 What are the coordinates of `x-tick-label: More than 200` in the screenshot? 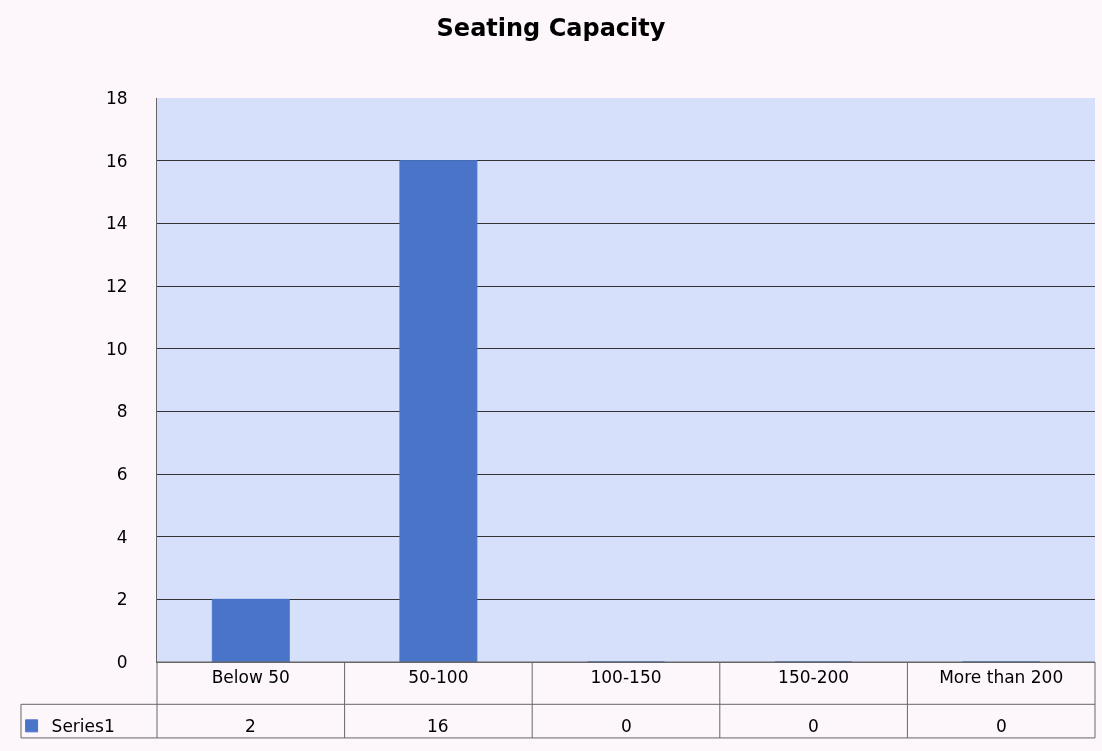 It's located at (1001, 677).